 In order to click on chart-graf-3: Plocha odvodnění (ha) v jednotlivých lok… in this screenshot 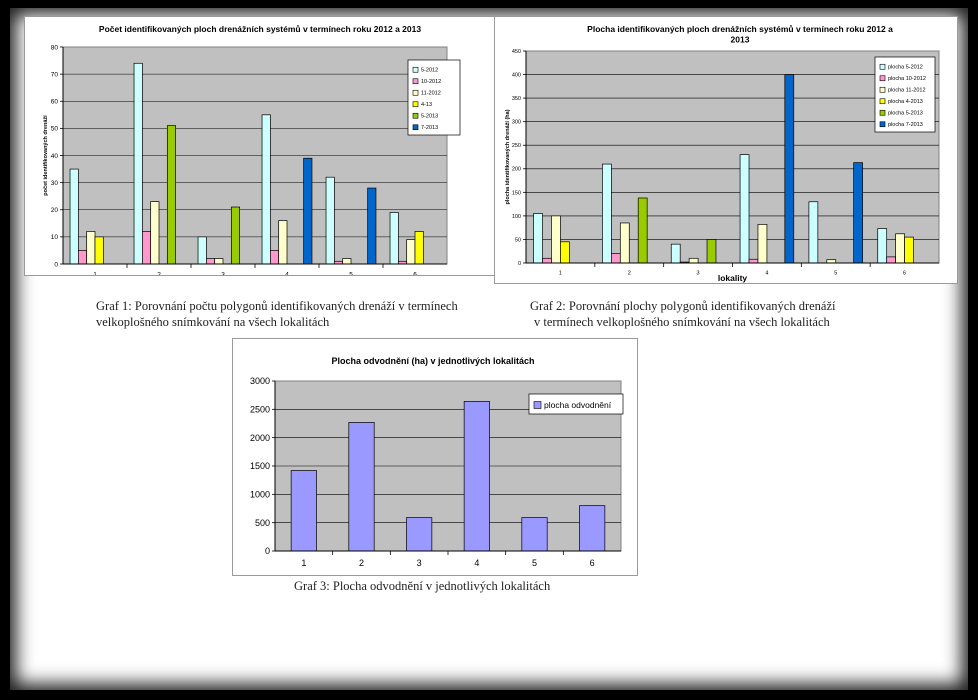, I will do `click(435, 457)`.